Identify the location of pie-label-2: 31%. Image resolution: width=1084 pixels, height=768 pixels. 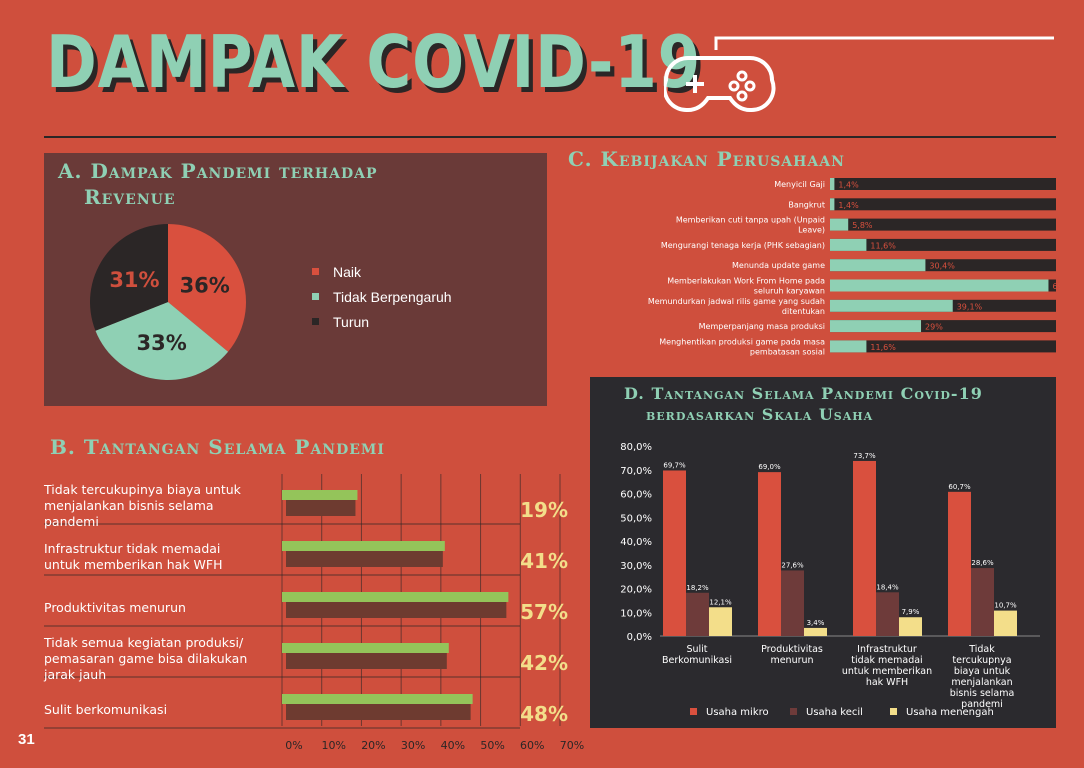
(134, 280).